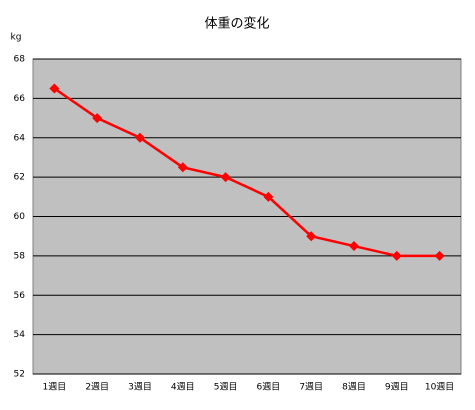  Describe the element at coordinates (226, 387) in the screenshot. I see `x-tick-label: 5週目` at that location.